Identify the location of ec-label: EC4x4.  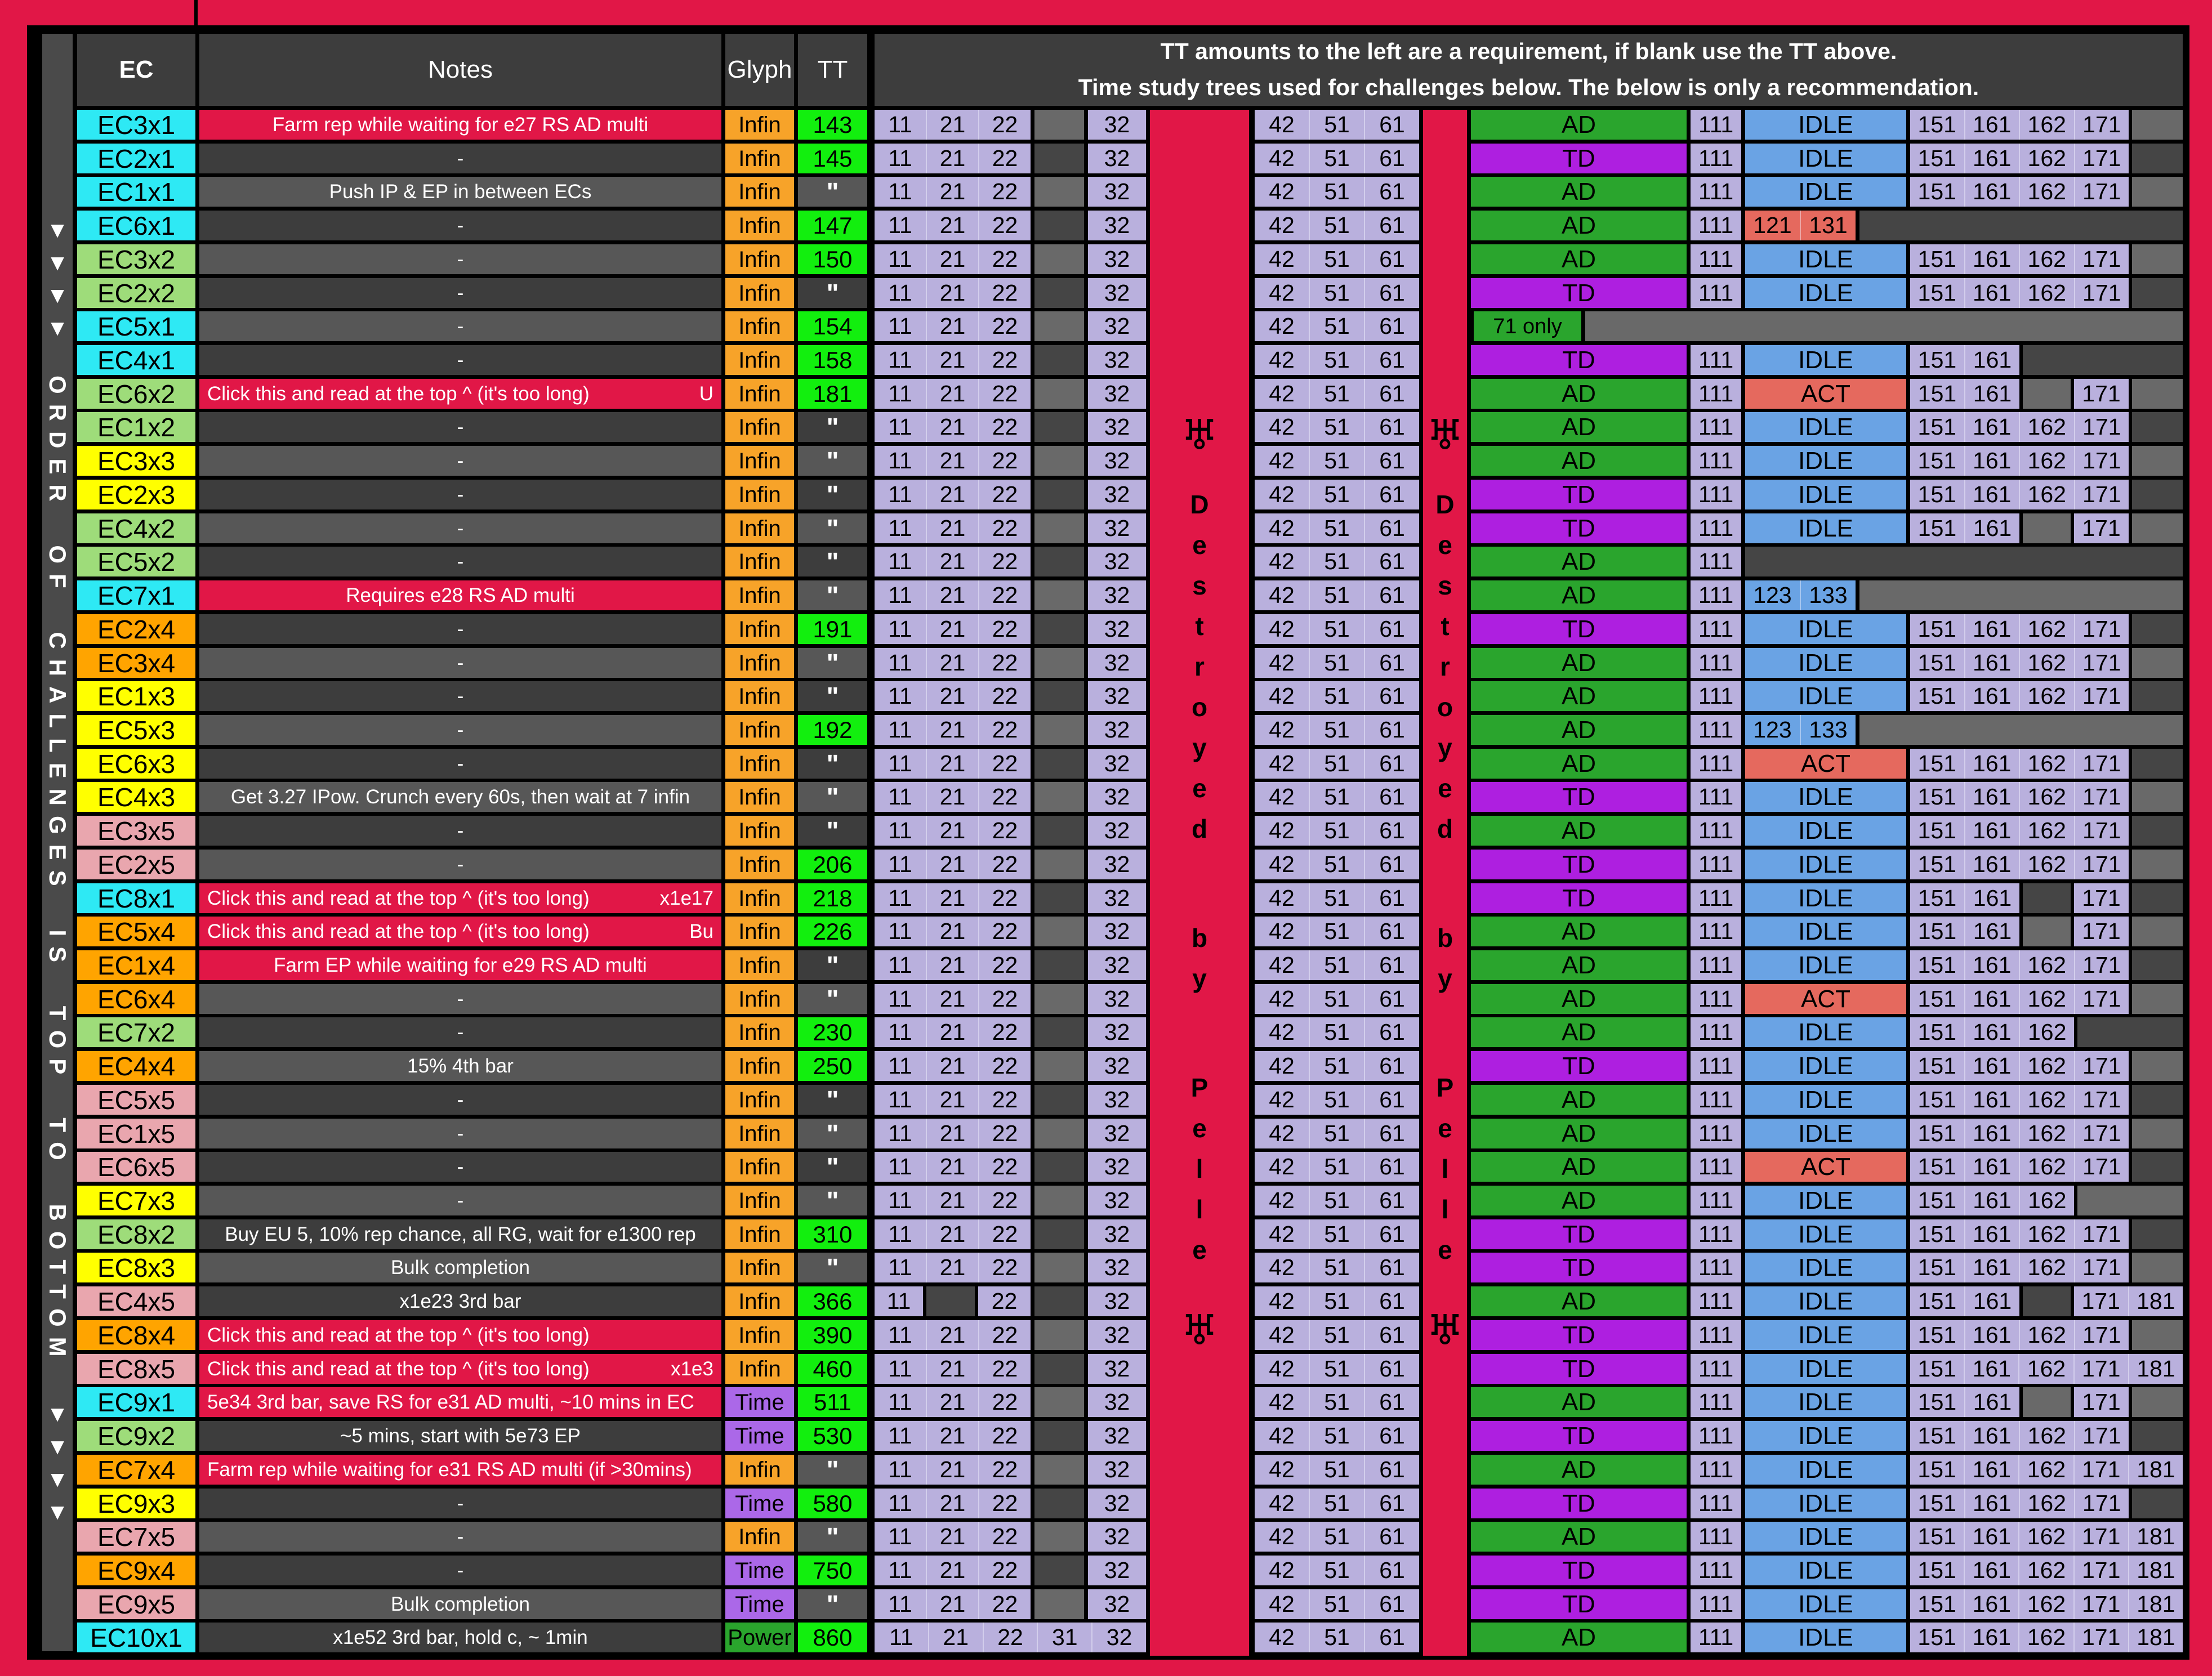
(136, 1066).